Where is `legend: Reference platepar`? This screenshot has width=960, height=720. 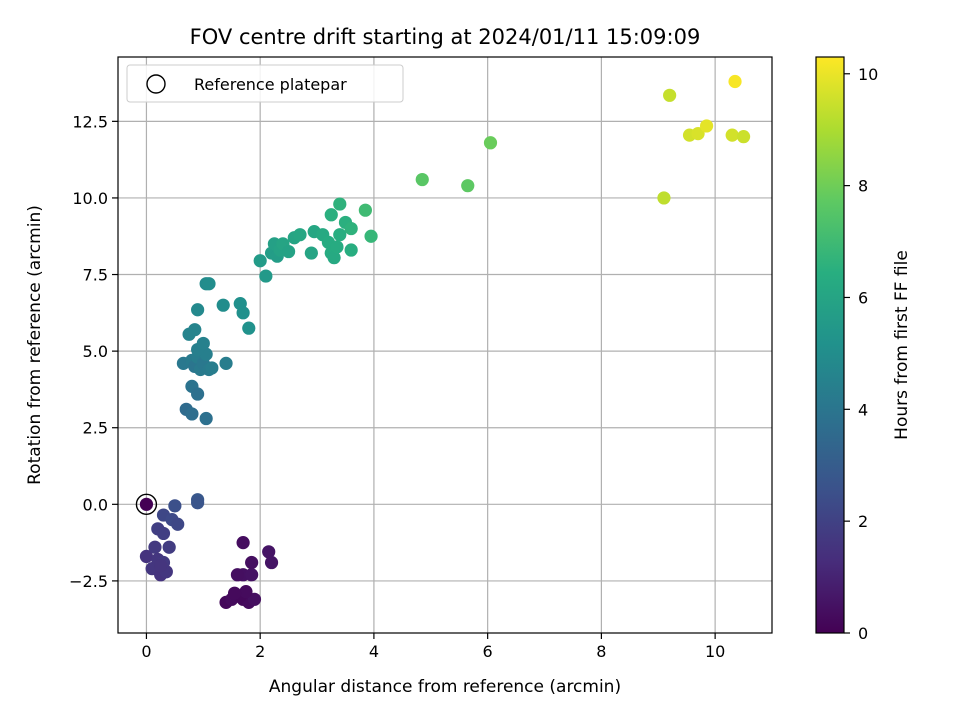 legend: Reference platepar is located at coordinates (265, 83).